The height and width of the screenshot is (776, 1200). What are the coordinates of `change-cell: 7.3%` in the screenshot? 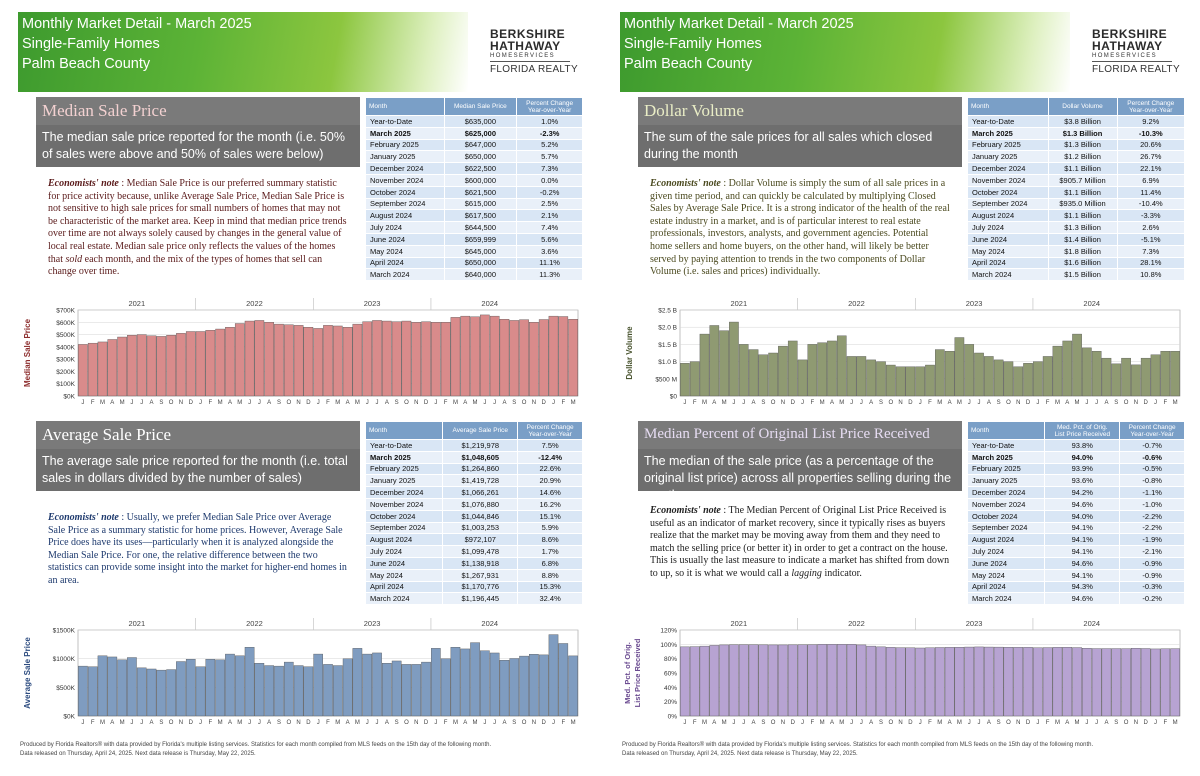 It's located at (1151, 251).